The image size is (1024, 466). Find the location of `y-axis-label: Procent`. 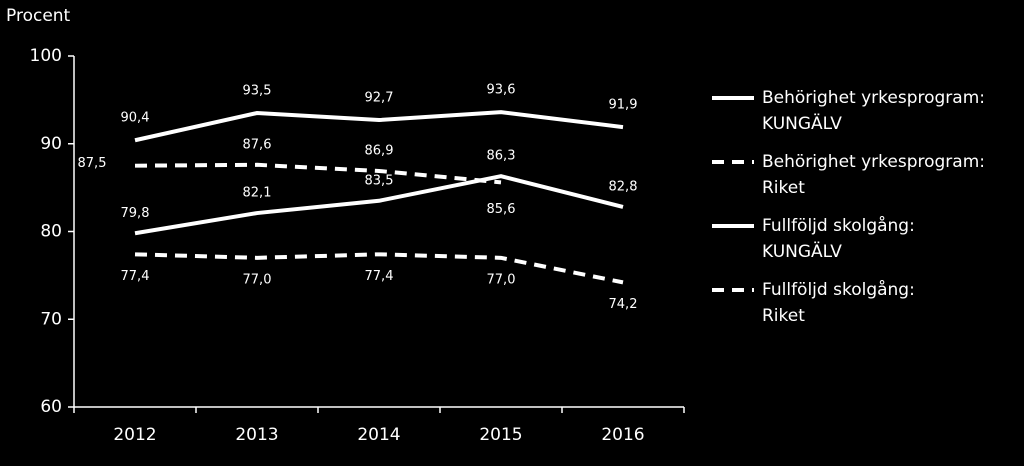

y-axis-label: Procent is located at coordinates (38, 16).